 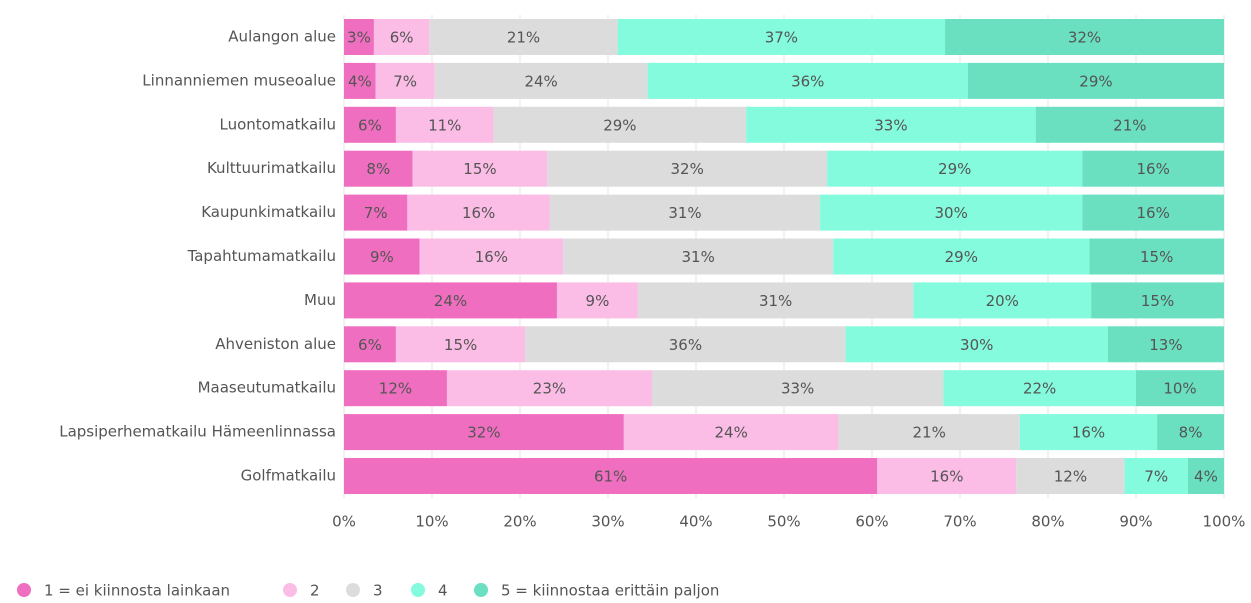 What do you see at coordinates (1135, 522) in the screenshot?
I see `x-tick-label: 90%` at bounding box center [1135, 522].